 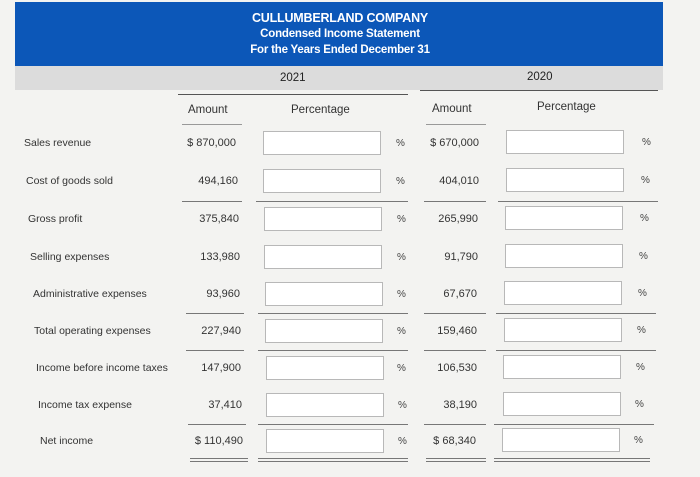 What do you see at coordinates (90, 294) in the screenshot?
I see `row-label: Administrative expenses` at bounding box center [90, 294].